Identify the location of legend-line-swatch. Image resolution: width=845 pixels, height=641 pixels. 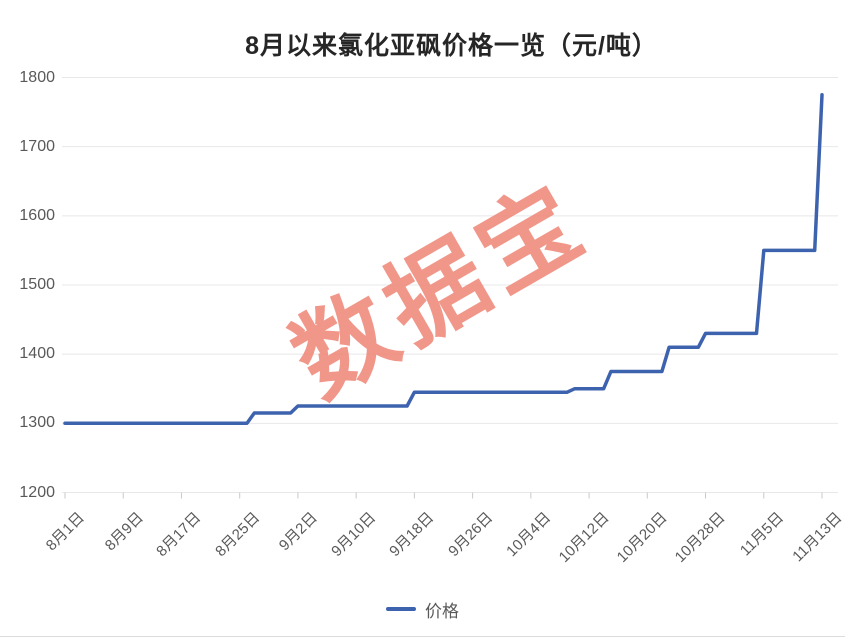
(401, 609).